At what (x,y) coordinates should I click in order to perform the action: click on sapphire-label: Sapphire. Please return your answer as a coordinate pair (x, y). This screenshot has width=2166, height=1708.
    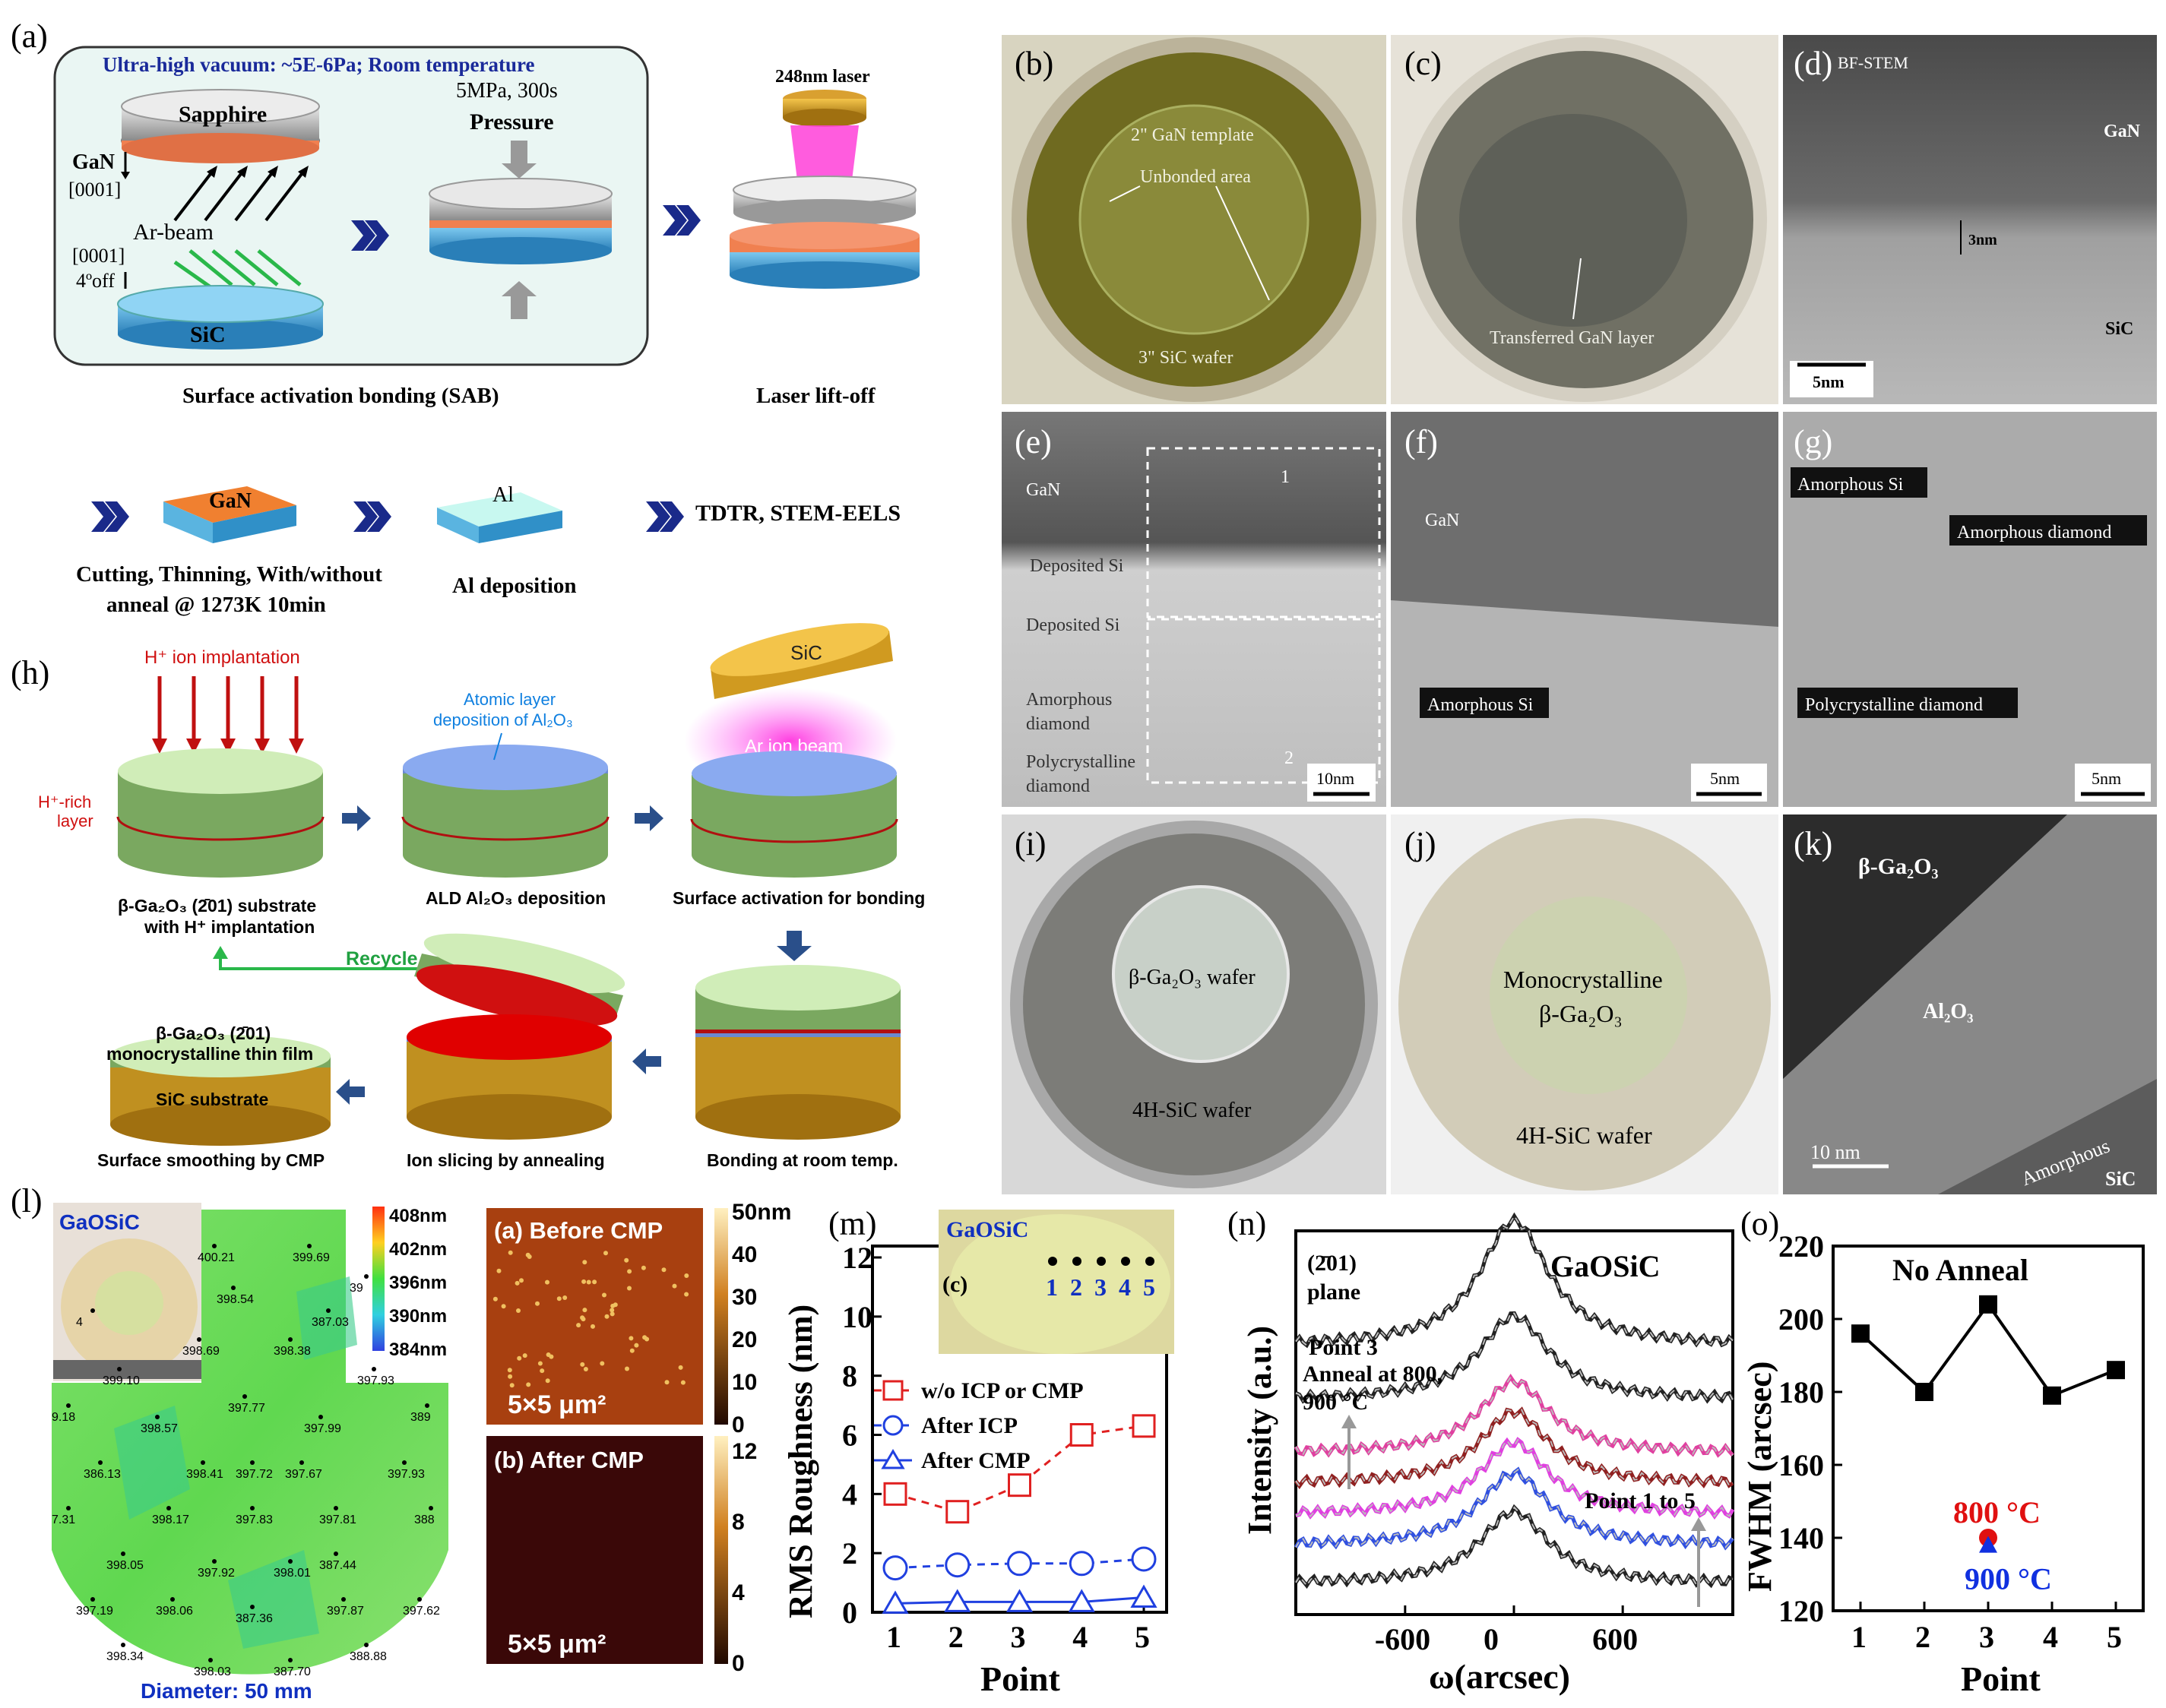
    Looking at the image, I should click on (223, 115).